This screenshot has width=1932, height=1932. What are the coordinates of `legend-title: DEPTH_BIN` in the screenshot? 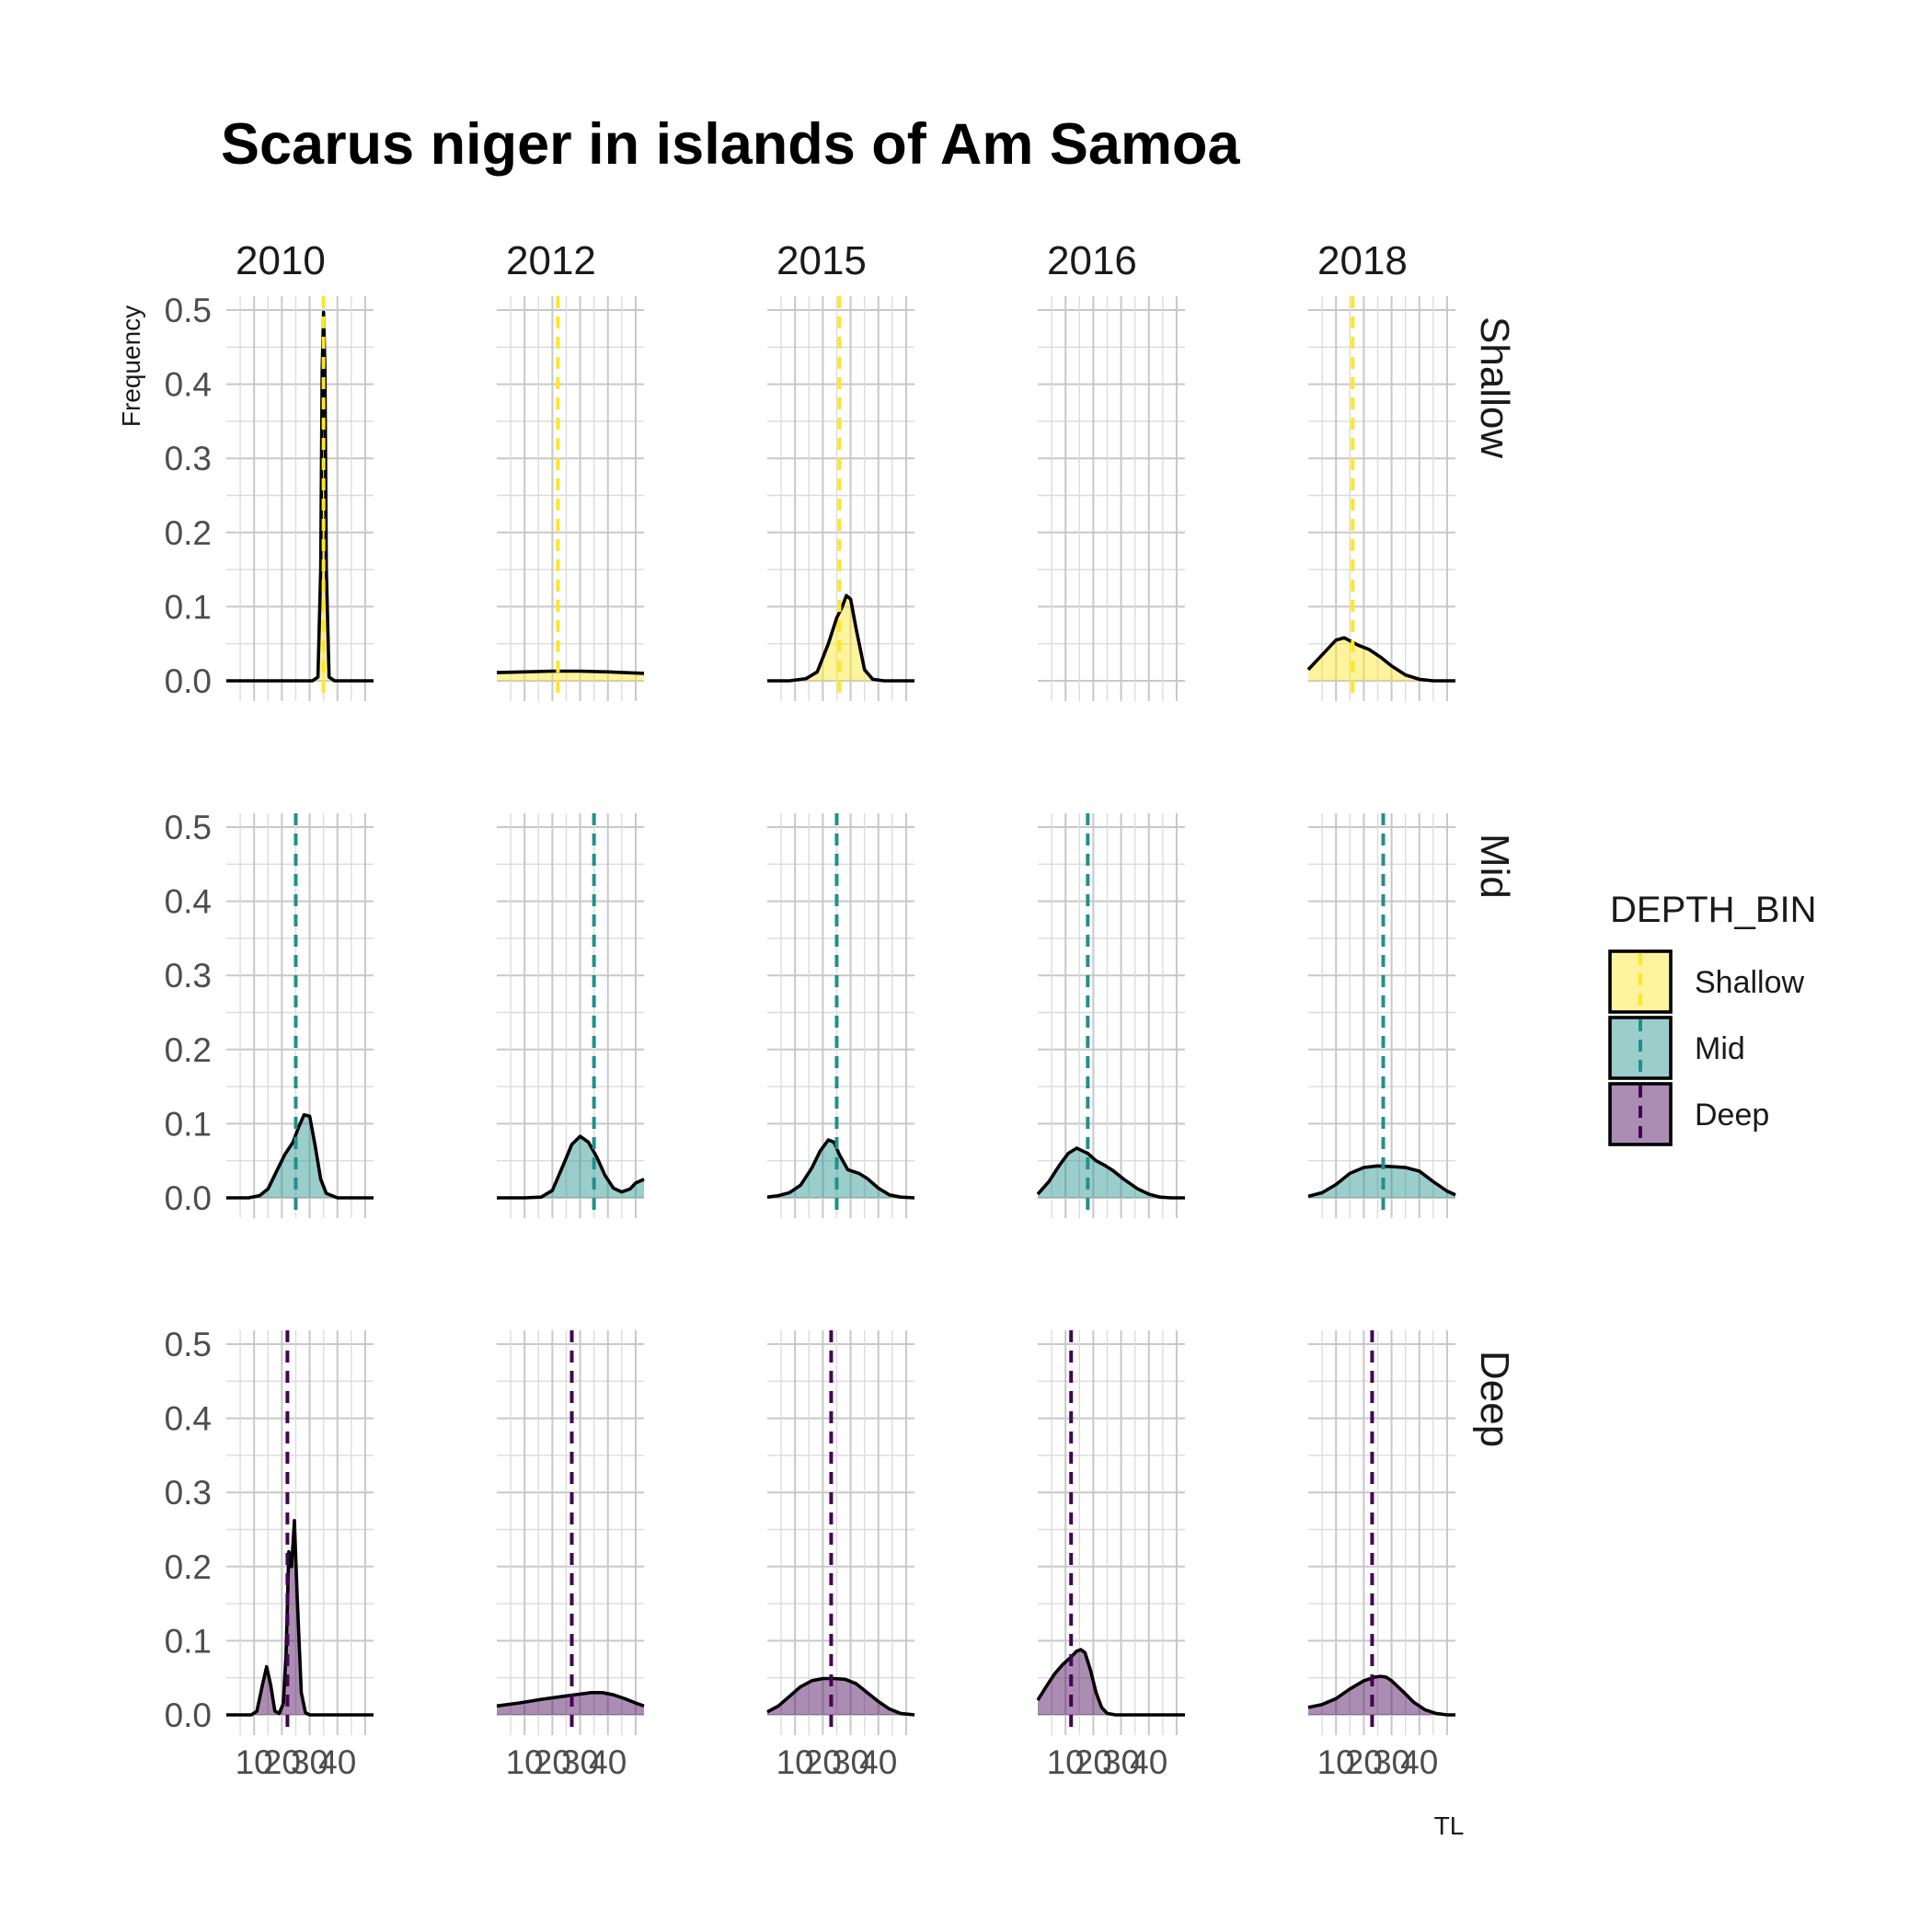 It's located at (1713, 910).